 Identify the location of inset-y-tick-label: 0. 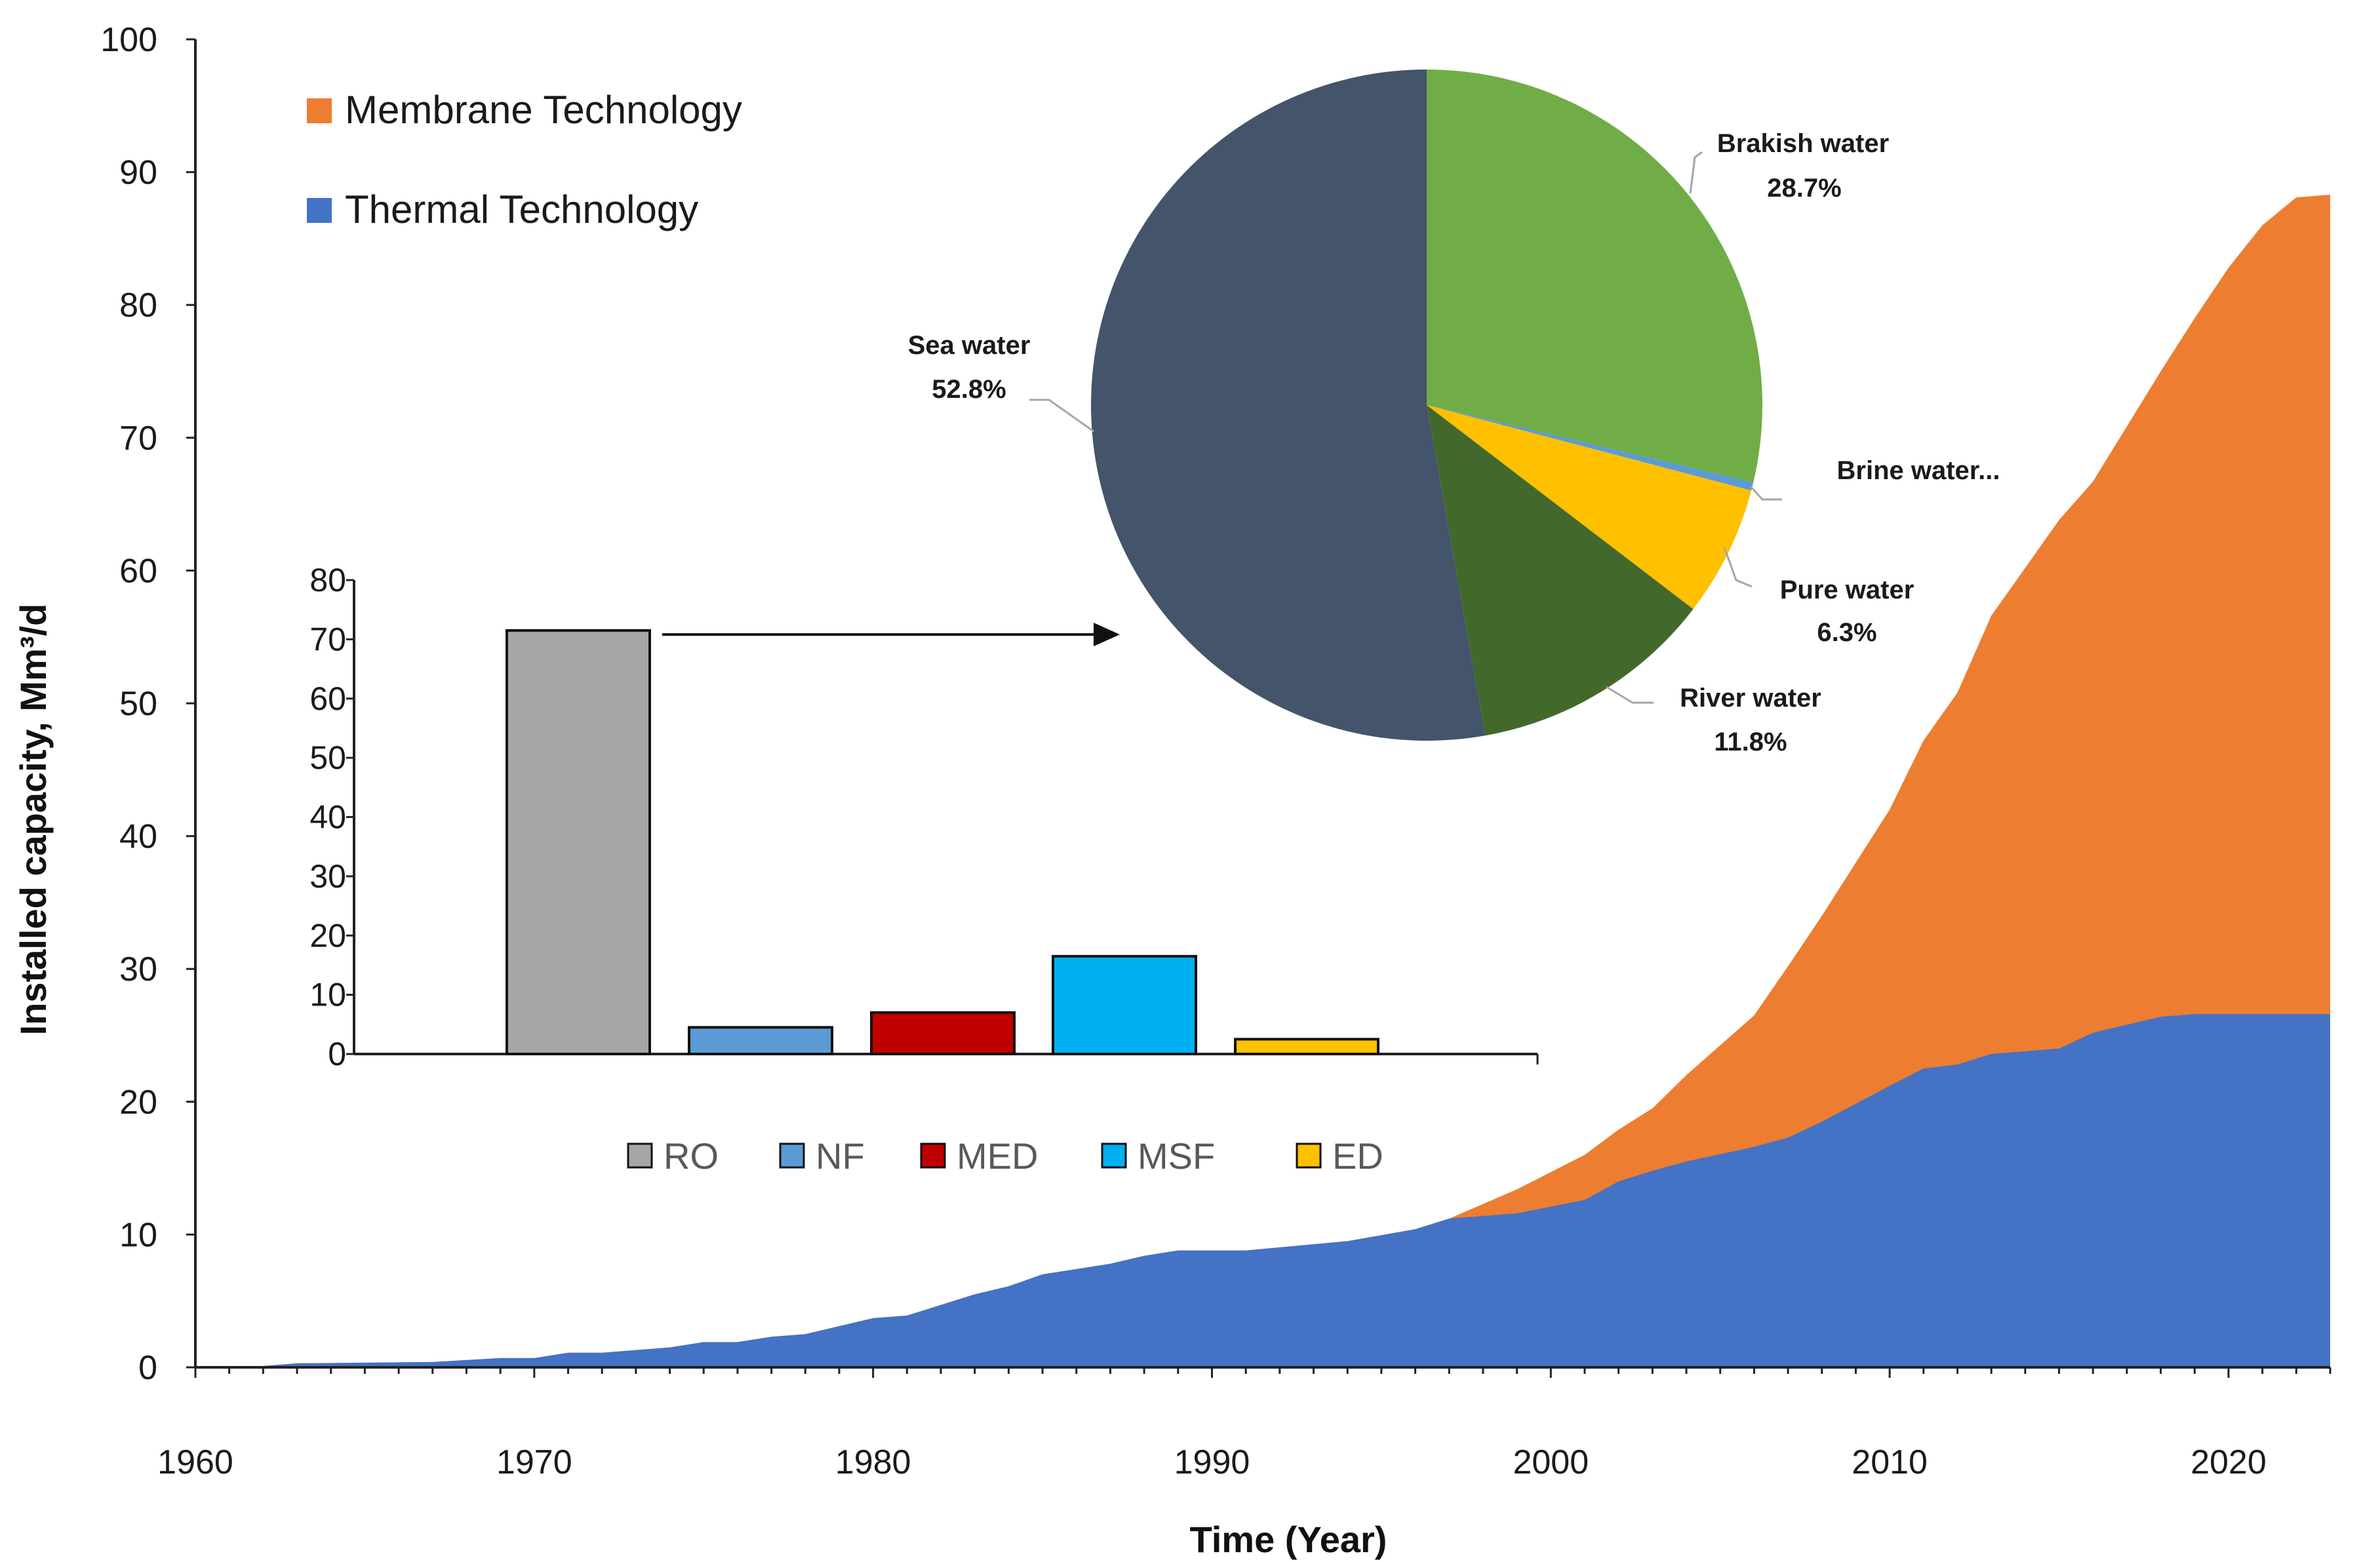
(337, 1054).